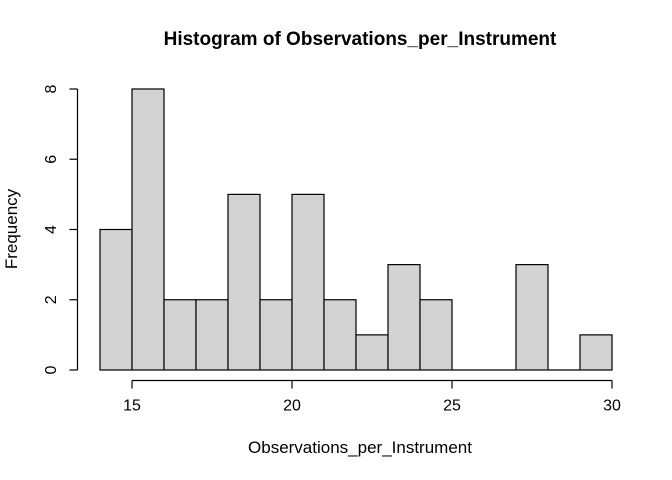 Image resolution: width=672 pixels, height=480 pixels. What do you see at coordinates (612, 406) in the screenshot?
I see `x-tick-label: 30` at bounding box center [612, 406].